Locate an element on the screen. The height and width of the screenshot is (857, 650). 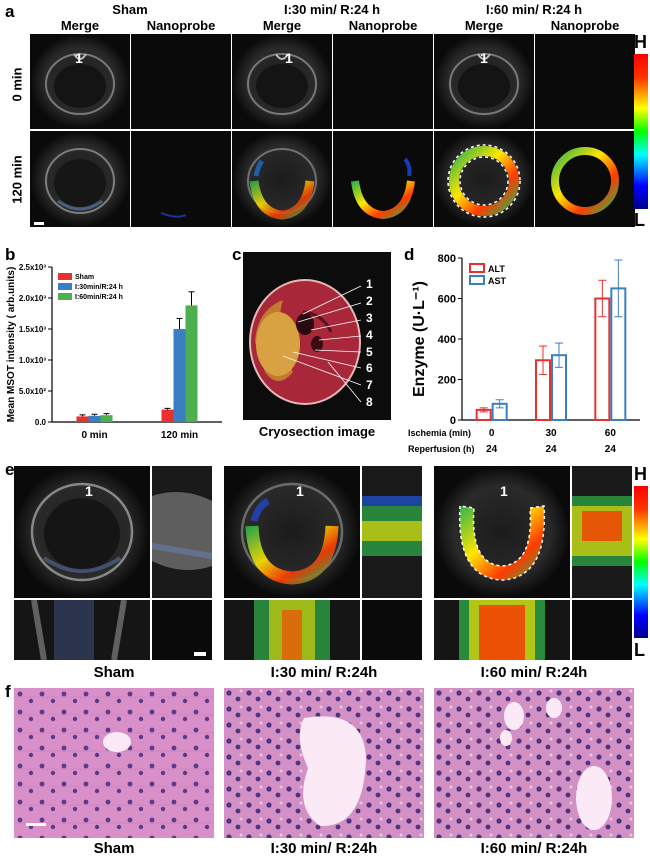
msot-3d-i60-blank is located at coordinates (602, 630).